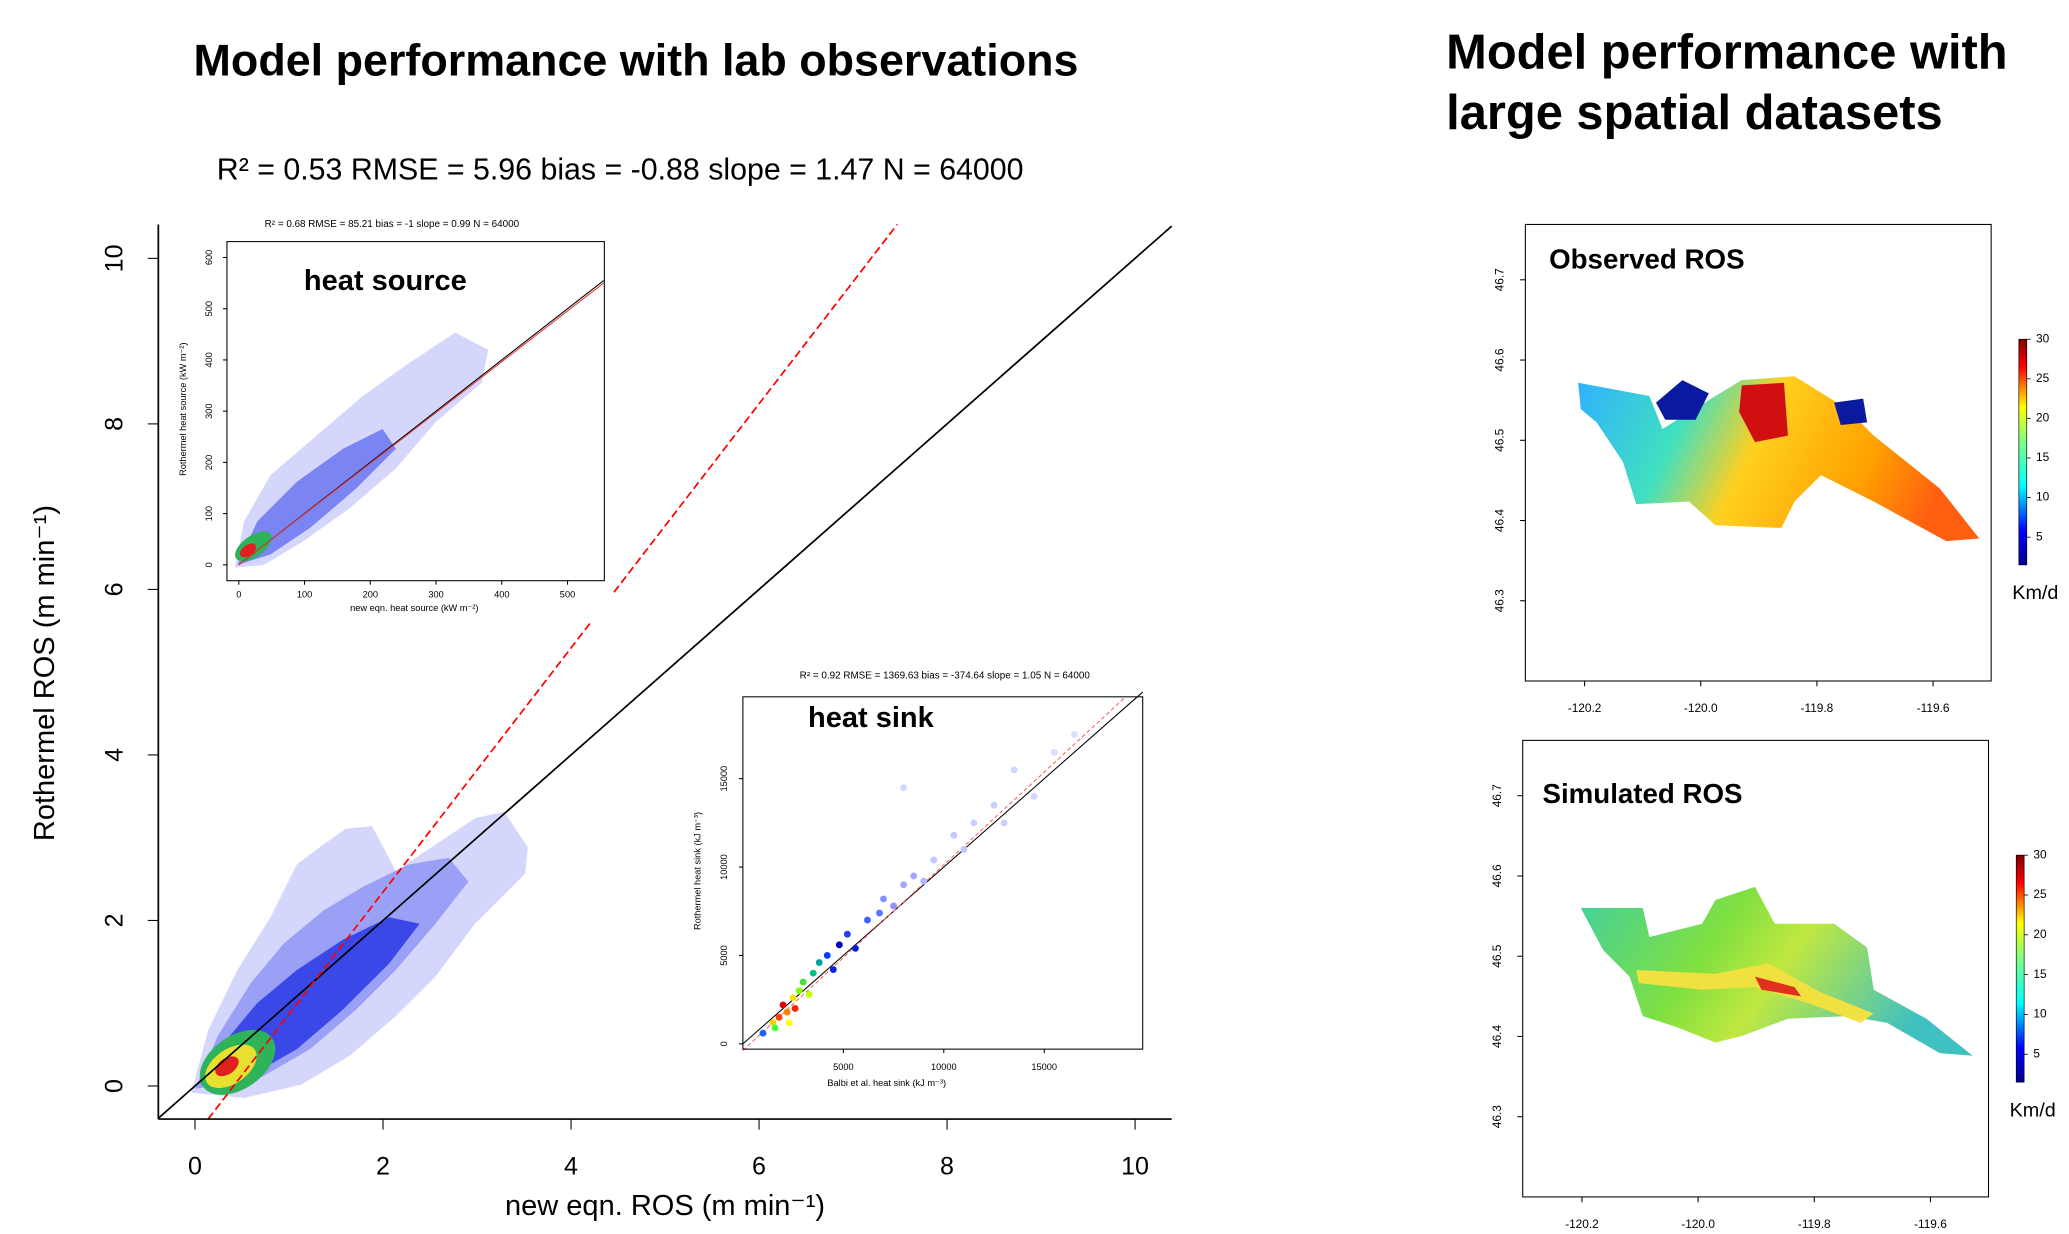  Describe the element at coordinates (115, 920) in the screenshot. I see `y-tick-label: 2` at that location.